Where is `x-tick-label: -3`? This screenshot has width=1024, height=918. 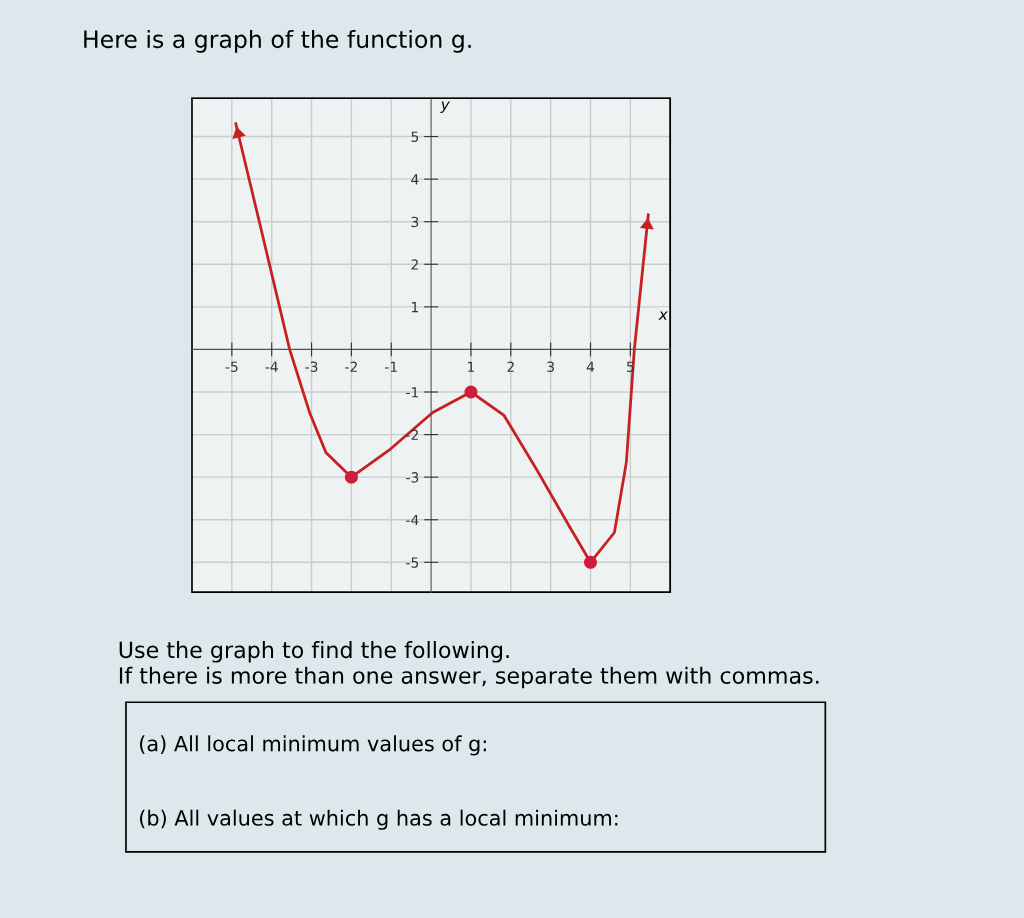
x-tick-label: -3 is located at coordinates (311, 366).